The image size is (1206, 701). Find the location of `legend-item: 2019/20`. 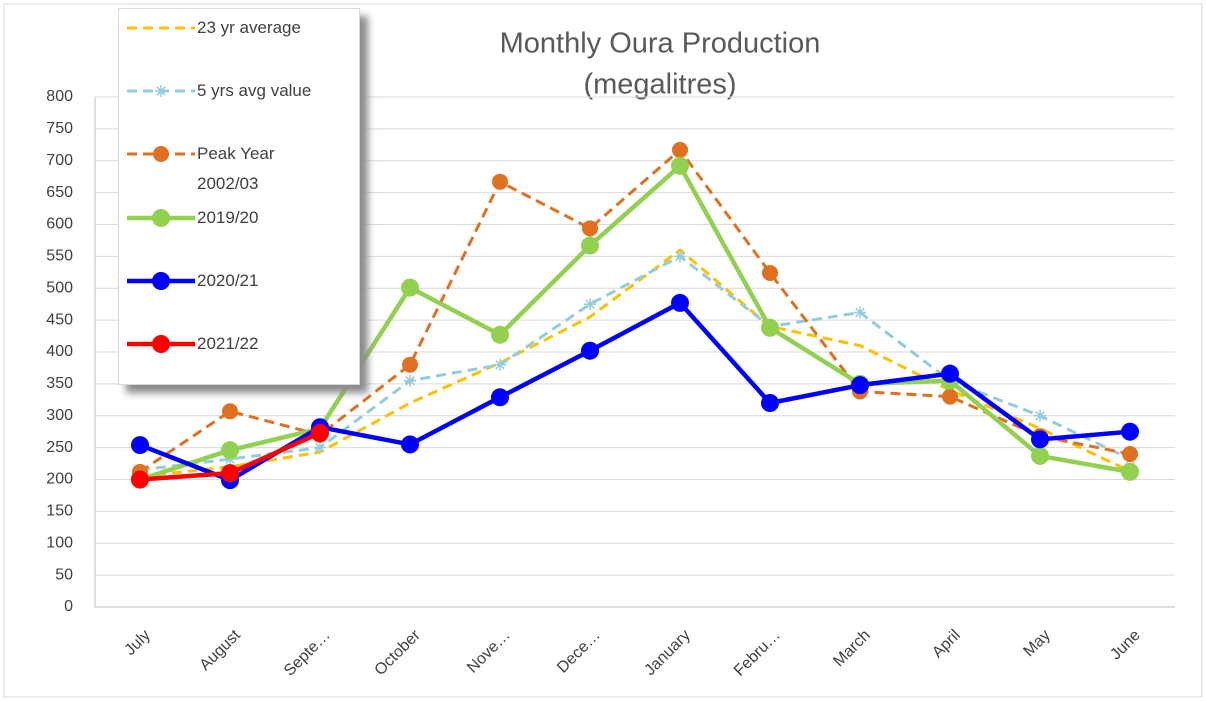

legend-item: 2019/20 is located at coordinates (221, 218).